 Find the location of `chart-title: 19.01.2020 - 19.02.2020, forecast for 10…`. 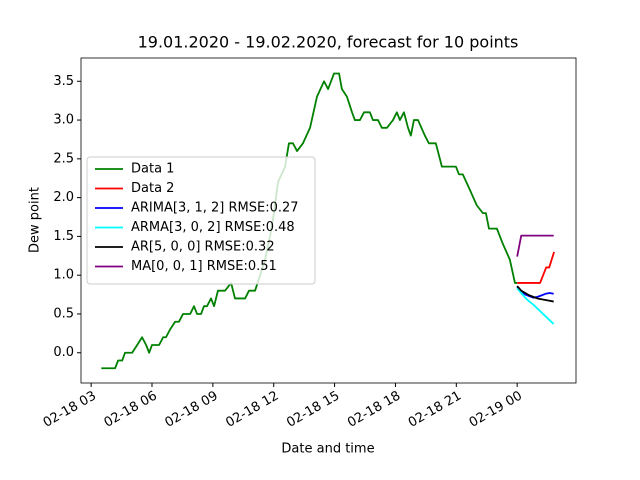

chart-title: 19.01.2020 - 19.02.2020, forecast for 10… is located at coordinates (328, 42).